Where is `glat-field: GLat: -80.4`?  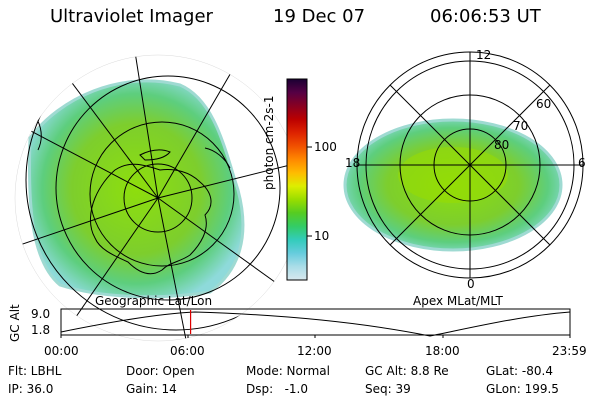
glat-field: GLat: -80.4 is located at coordinates (519, 371).